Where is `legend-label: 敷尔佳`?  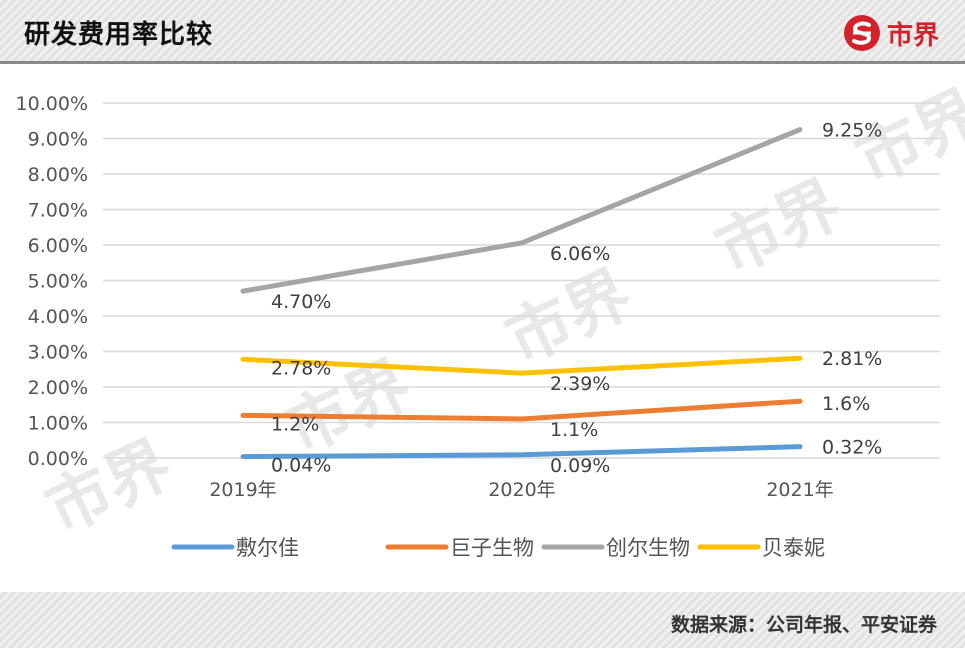 legend-label: 敷尔佳 is located at coordinates (267, 548).